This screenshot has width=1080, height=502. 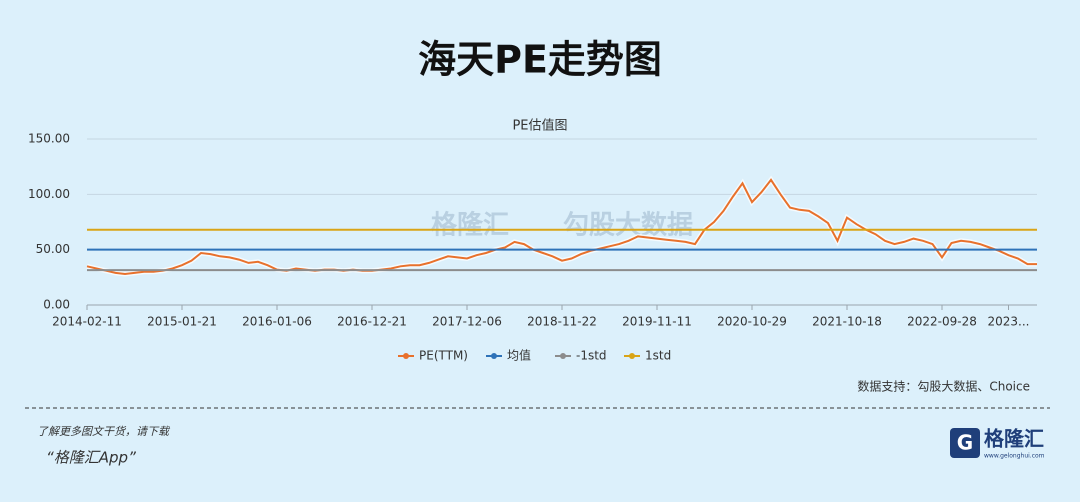 What do you see at coordinates (182, 322) in the screenshot?
I see `x-tick-label: 2015-01-21` at bounding box center [182, 322].